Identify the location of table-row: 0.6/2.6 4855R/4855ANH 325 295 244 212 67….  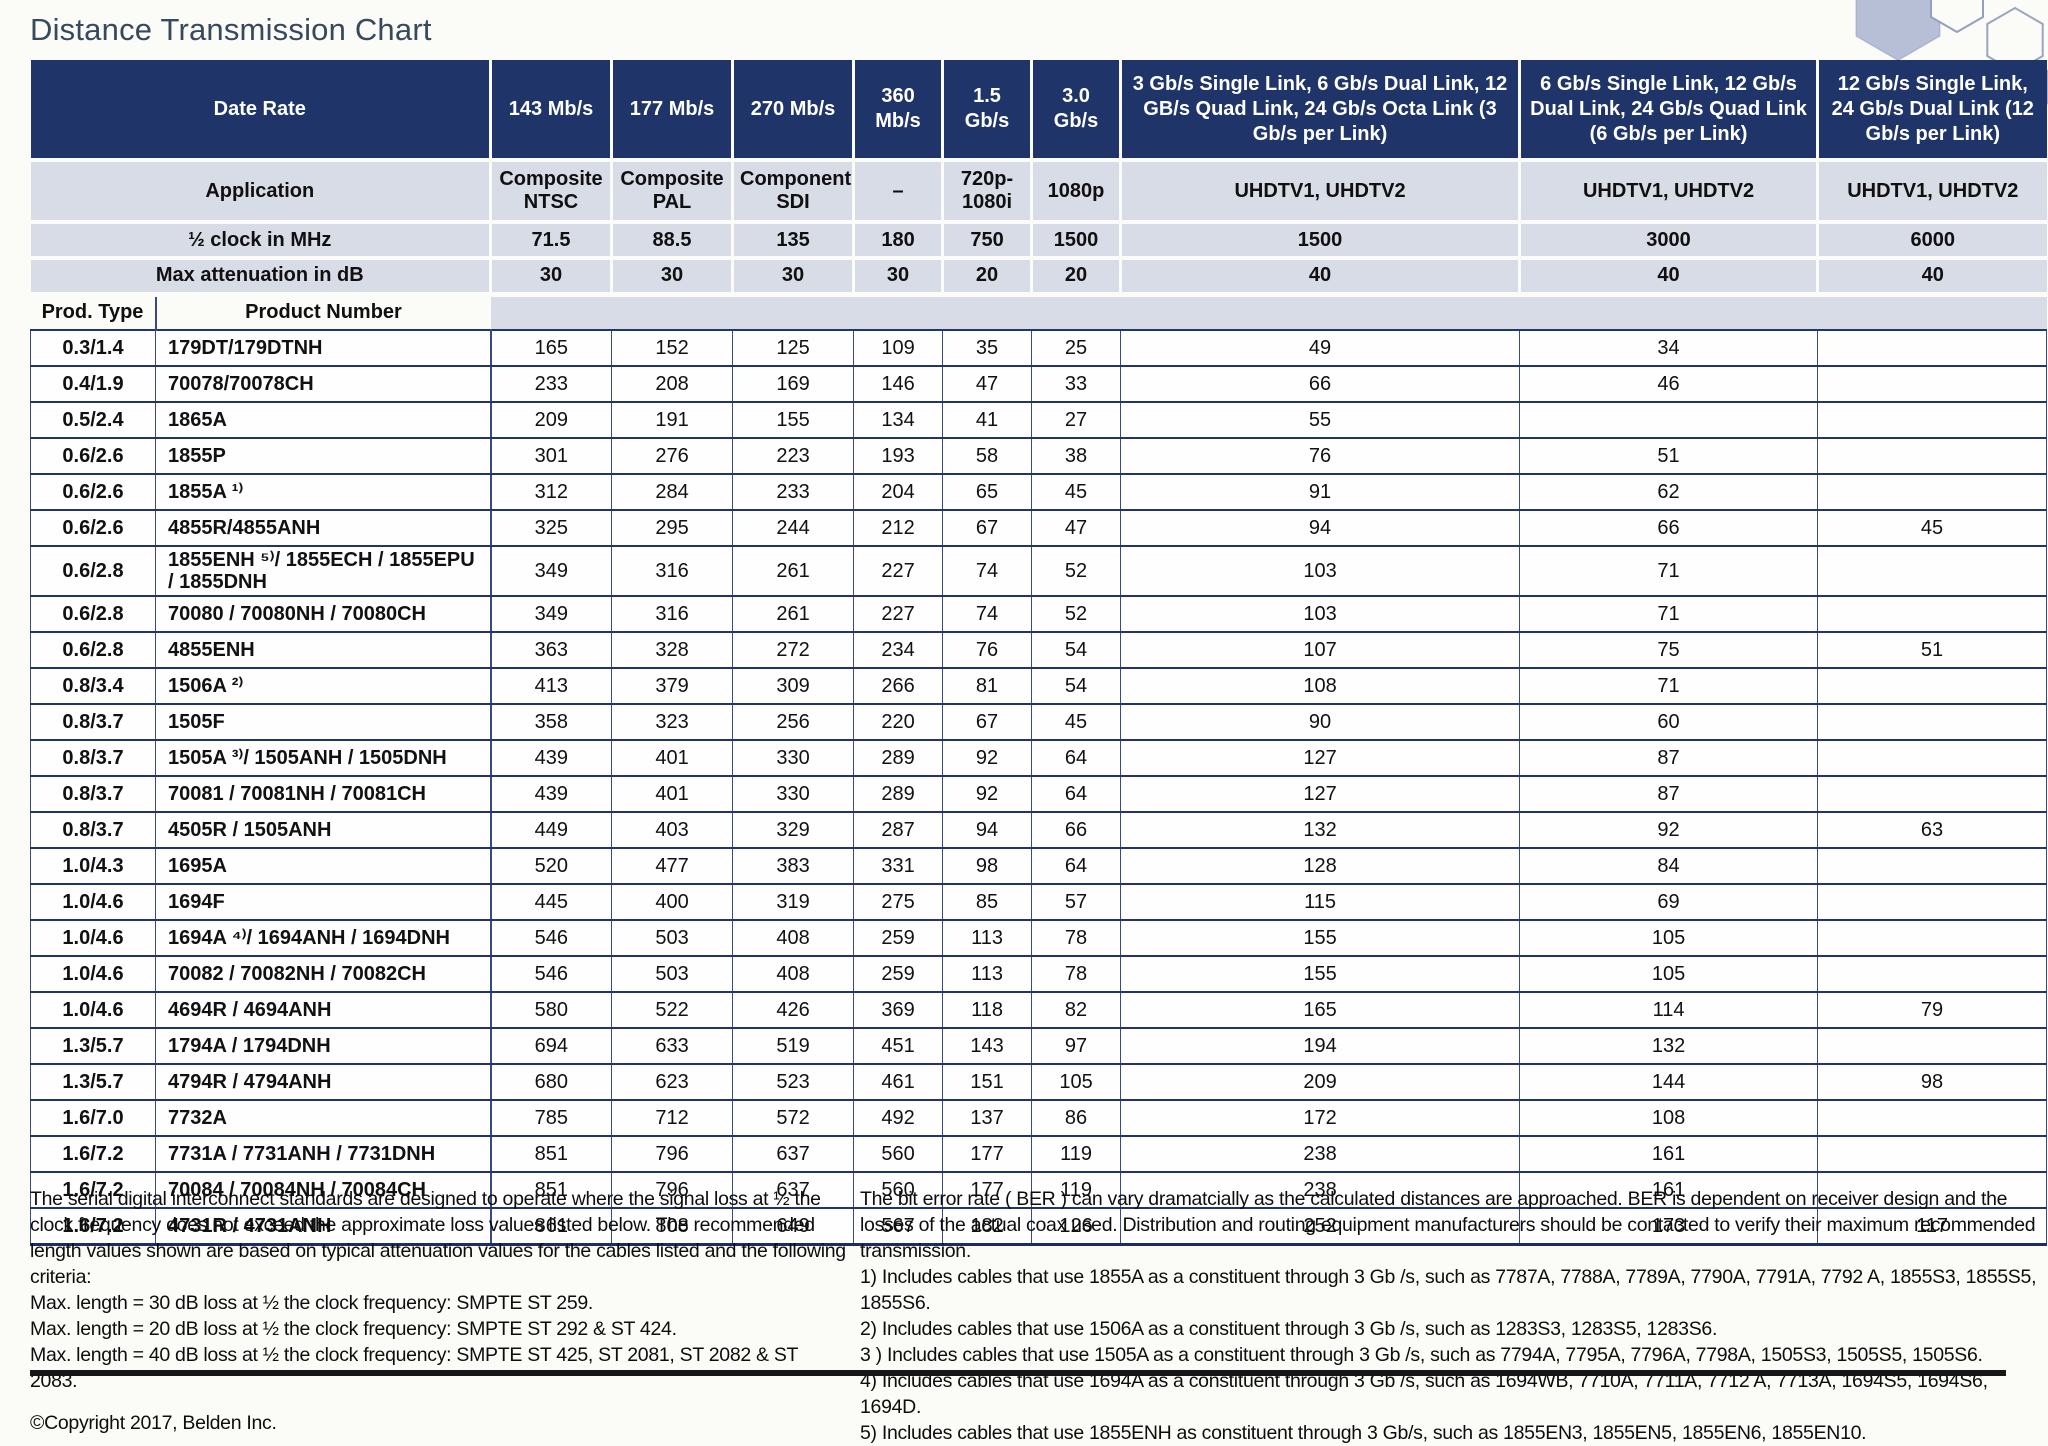
(1039, 528).